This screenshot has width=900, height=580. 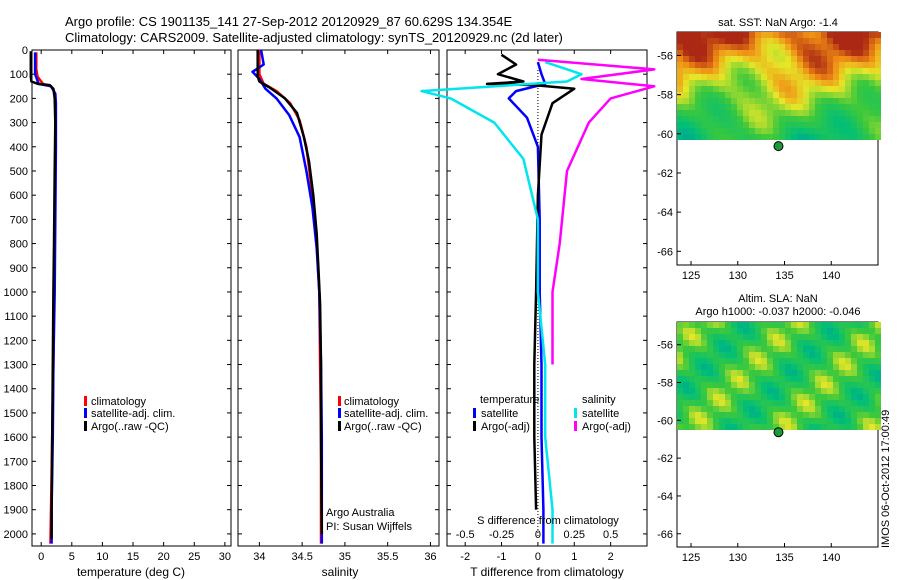 I want to click on depth-tick-label: 1900, so click(x=16, y=511).